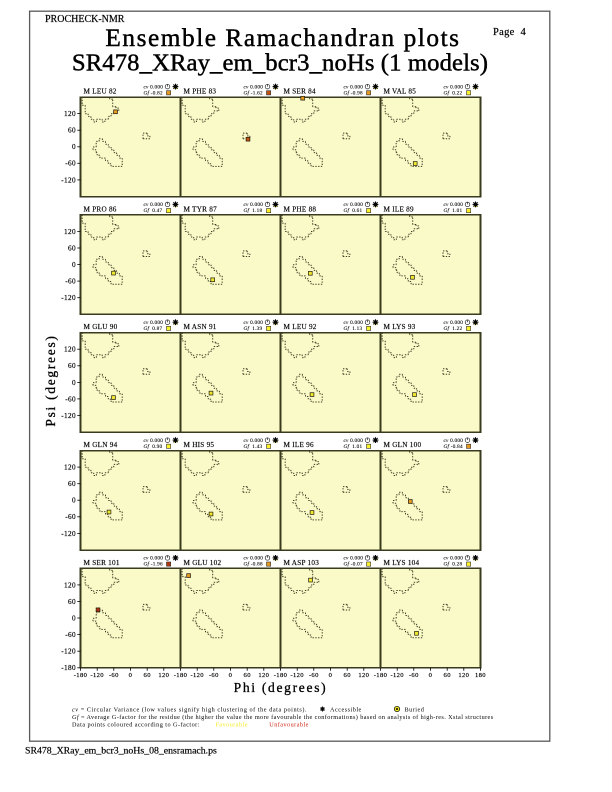  I want to click on svg-text: Gf 0.87, so click(153, 328).